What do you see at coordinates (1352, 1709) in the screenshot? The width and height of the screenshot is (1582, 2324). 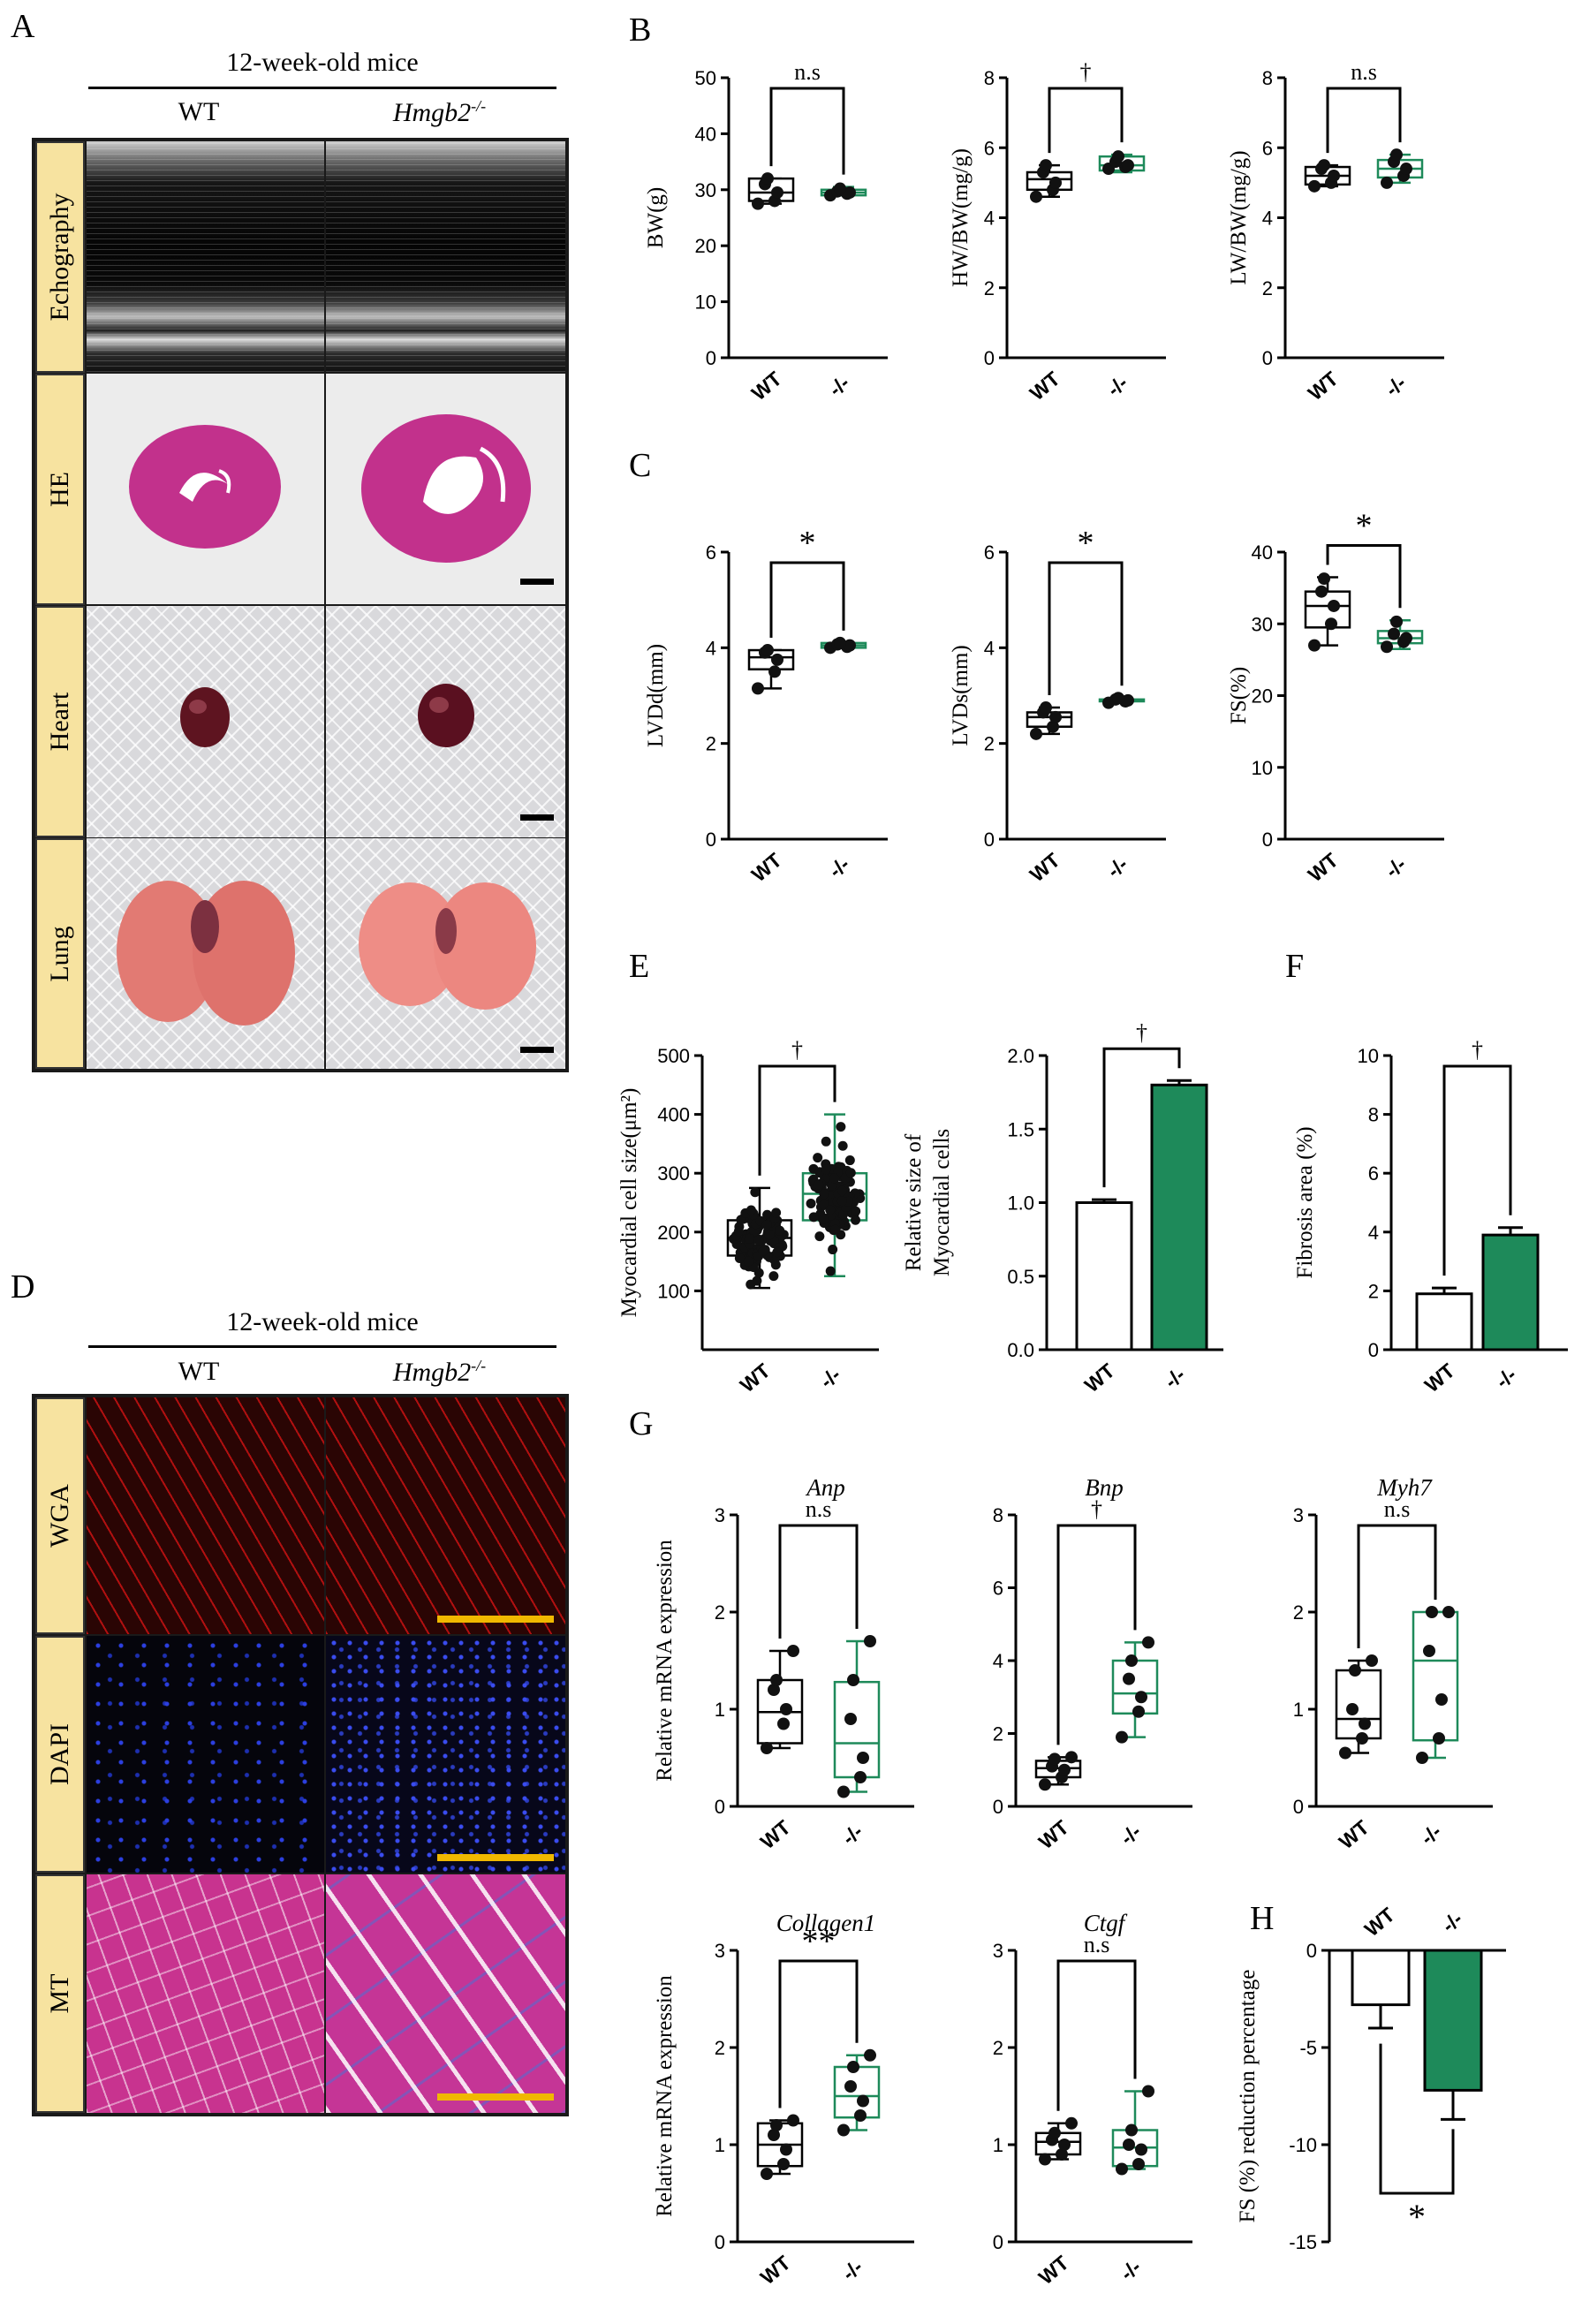 I see `myh7-point` at bounding box center [1352, 1709].